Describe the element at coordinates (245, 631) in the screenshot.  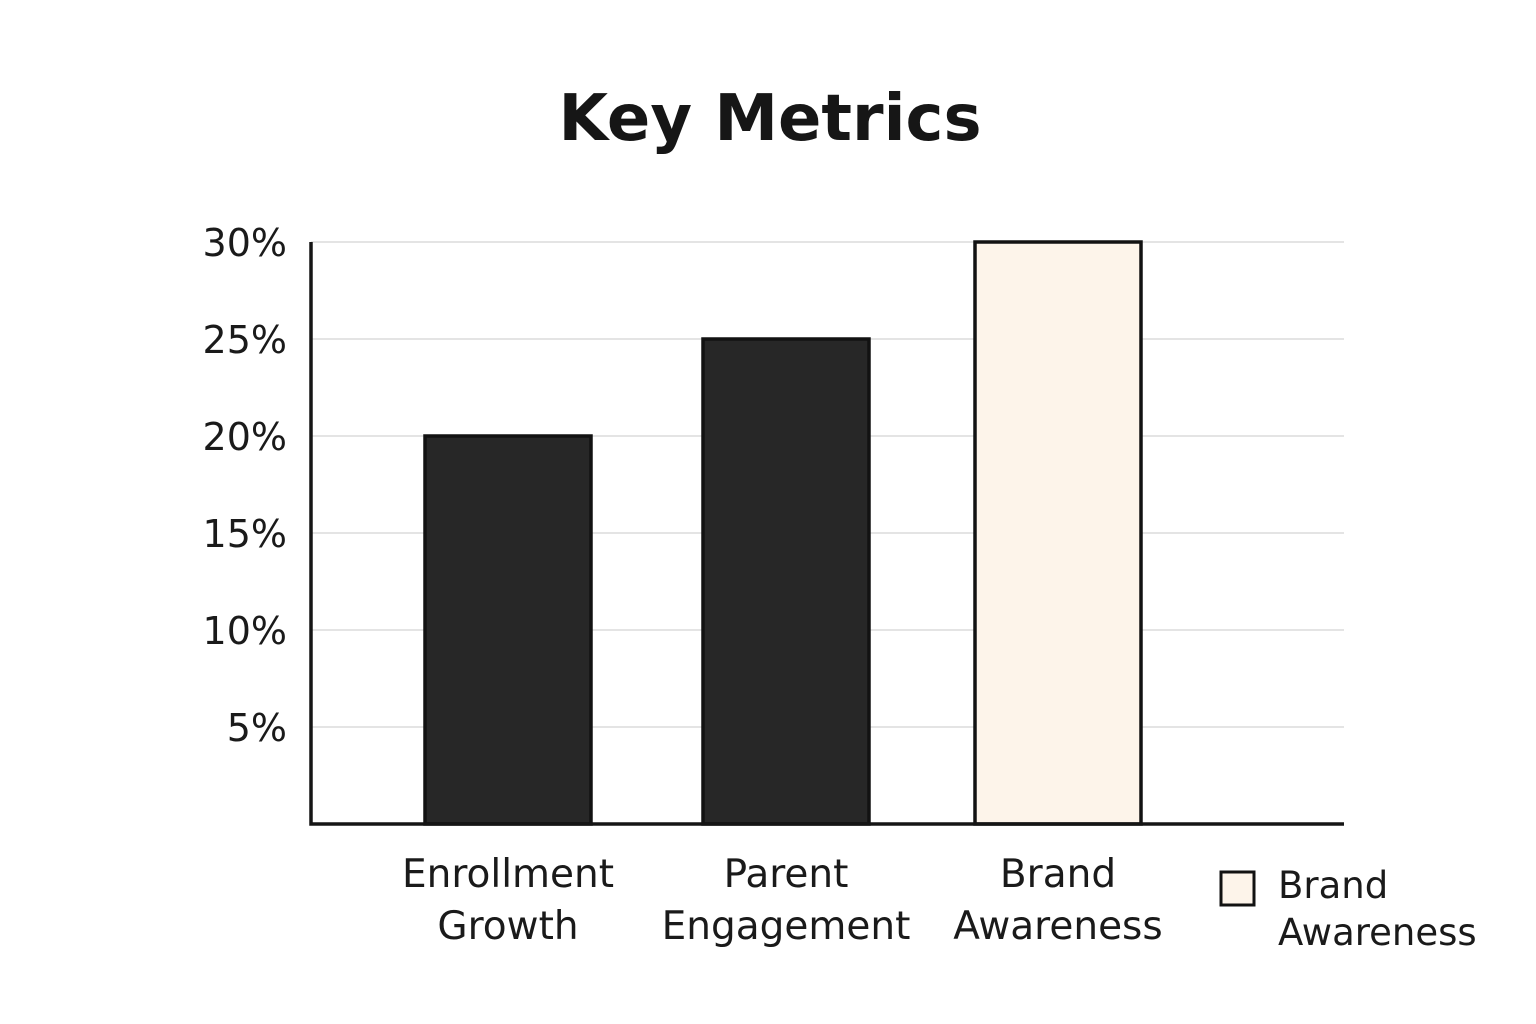
I see `y-tick-label: 10%` at that location.